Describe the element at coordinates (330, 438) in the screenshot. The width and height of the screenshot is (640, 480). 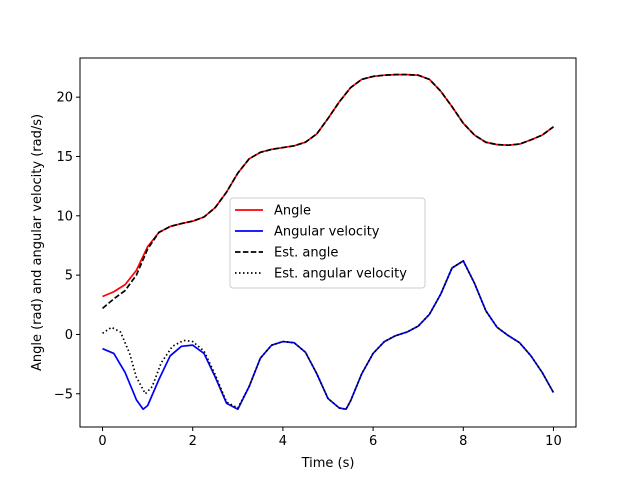
I see `x-ticks: 0 2 4 6 8 10` at that location.